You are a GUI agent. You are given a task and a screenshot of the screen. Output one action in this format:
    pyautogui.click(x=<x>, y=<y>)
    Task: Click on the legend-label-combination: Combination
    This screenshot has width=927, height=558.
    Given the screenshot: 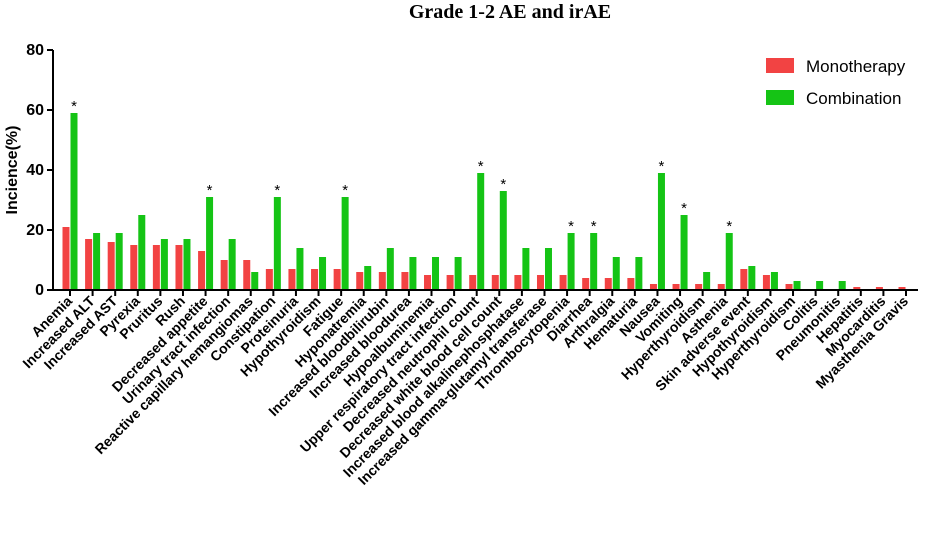 What is the action you would take?
    pyautogui.click(x=853, y=98)
    